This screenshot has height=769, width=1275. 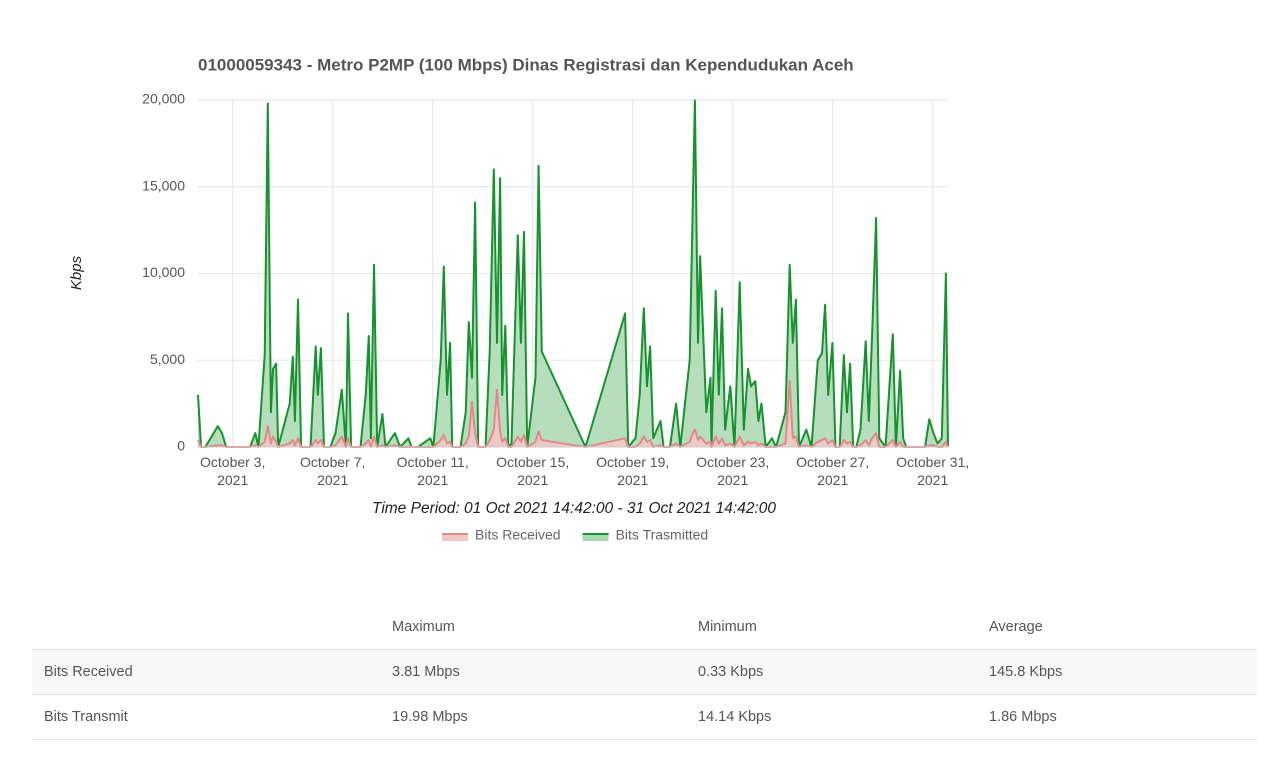 I want to click on x-tick-label: October 27, 2021, so click(x=833, y=471).